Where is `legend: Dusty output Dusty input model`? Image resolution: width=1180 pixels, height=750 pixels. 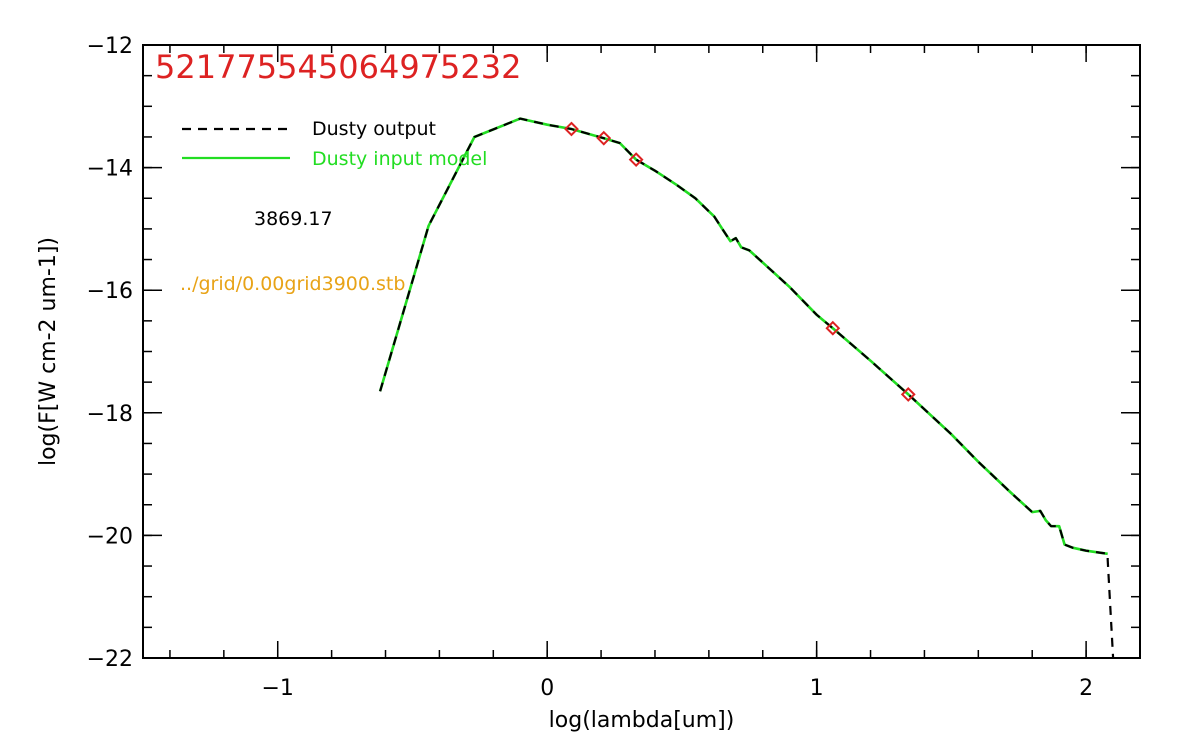
legend: Dusty output Dusty input model is located at coordinates (334, 144).